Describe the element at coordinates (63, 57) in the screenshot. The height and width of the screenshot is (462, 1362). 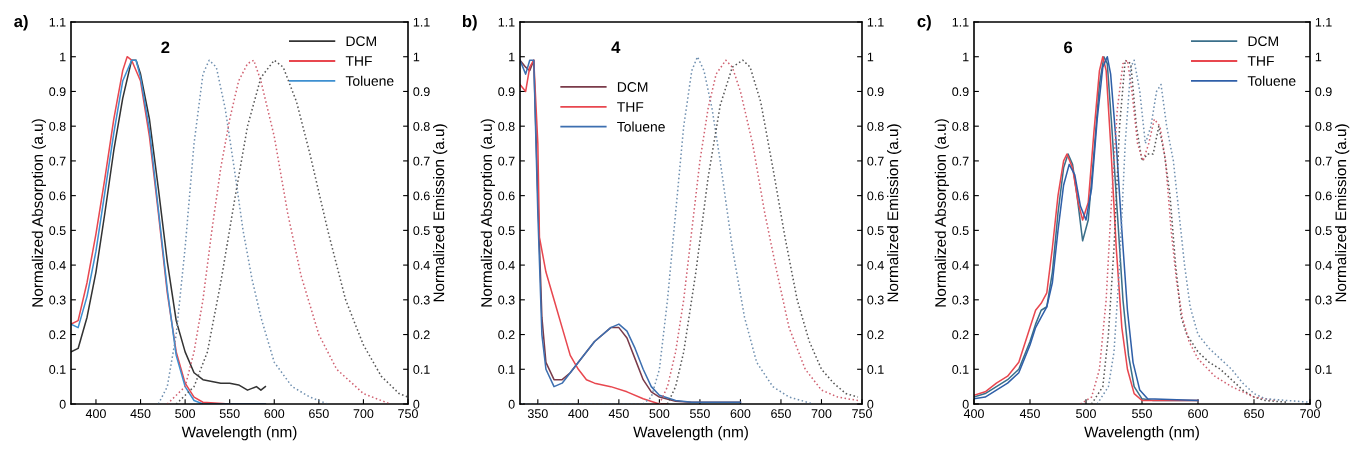
I see `y-tick-label: 1` at that location.